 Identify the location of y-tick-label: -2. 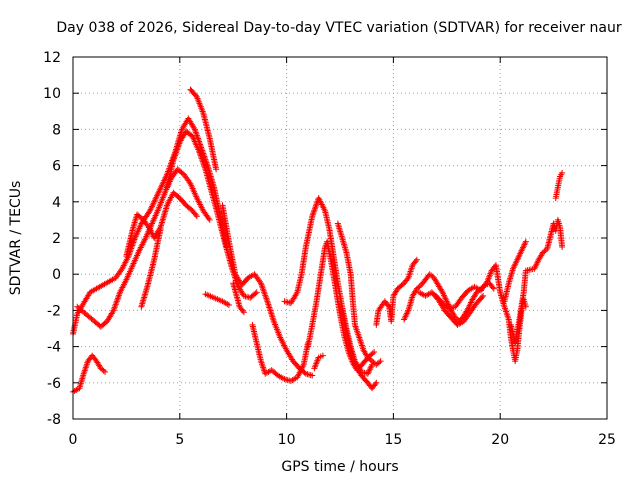
(54, 311).